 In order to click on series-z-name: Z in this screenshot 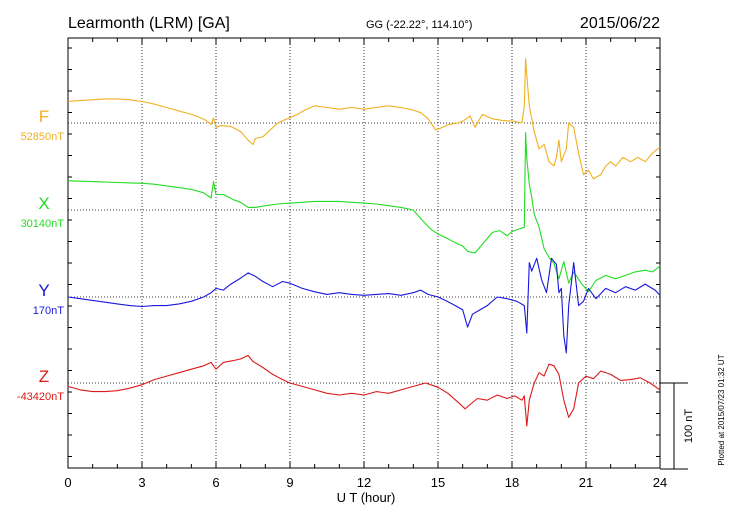, I will do `click(44, 376)`.